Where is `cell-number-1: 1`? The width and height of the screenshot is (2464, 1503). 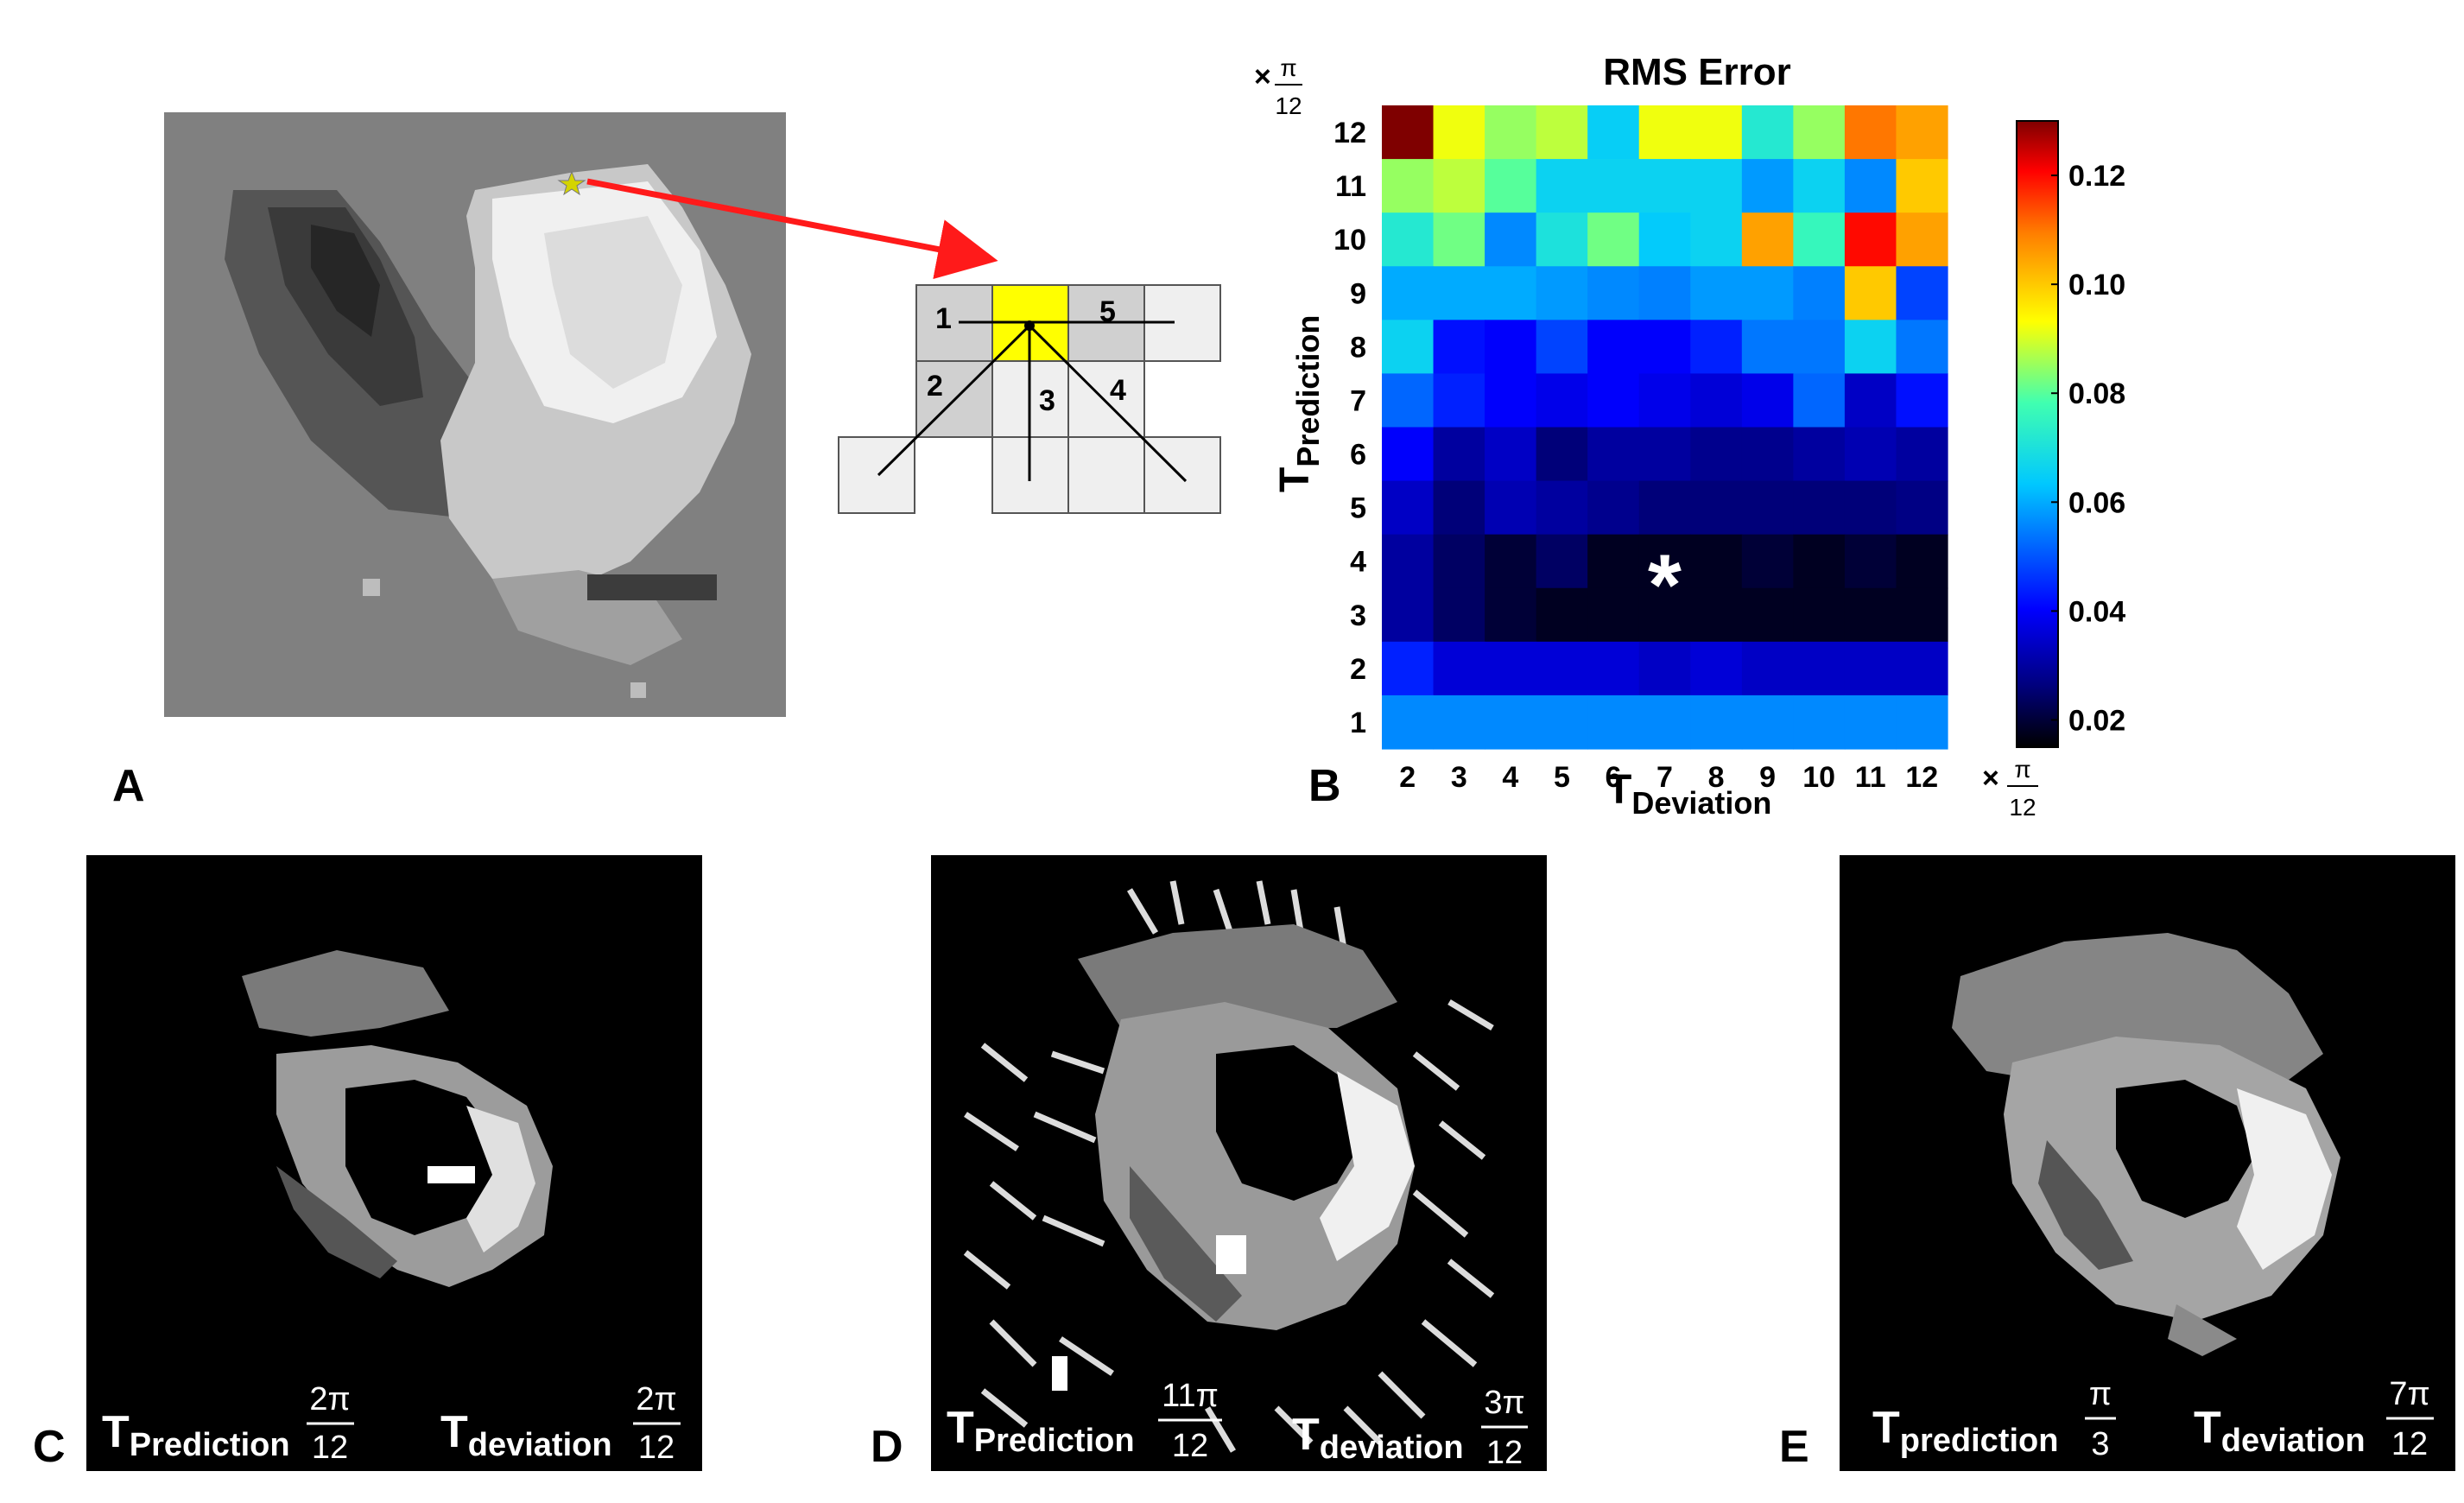 cell-number-1: 1 is located at coordinates (944, 318).